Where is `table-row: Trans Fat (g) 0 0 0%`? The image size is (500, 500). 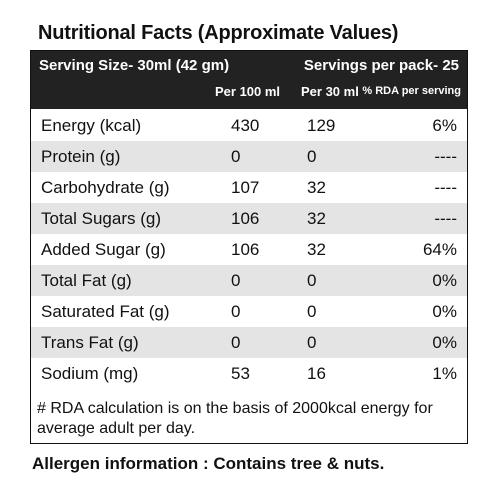
table-row: Trans Fat (g) 0 0 0% is located at coordinates (249, 342).